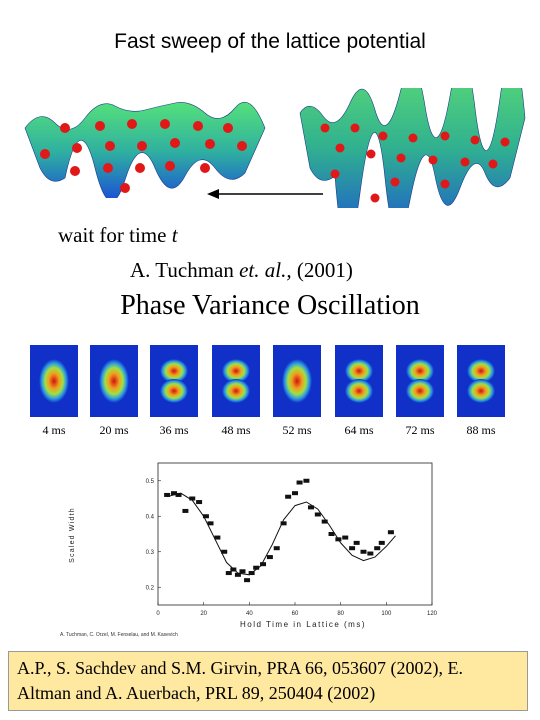 The height and width of the screenshot is (720, 540). What do you see at coordinates (236, 430) in the screenshot?
I see `snapshot-time-label: 48 ms` at bounding box center [236, 430].